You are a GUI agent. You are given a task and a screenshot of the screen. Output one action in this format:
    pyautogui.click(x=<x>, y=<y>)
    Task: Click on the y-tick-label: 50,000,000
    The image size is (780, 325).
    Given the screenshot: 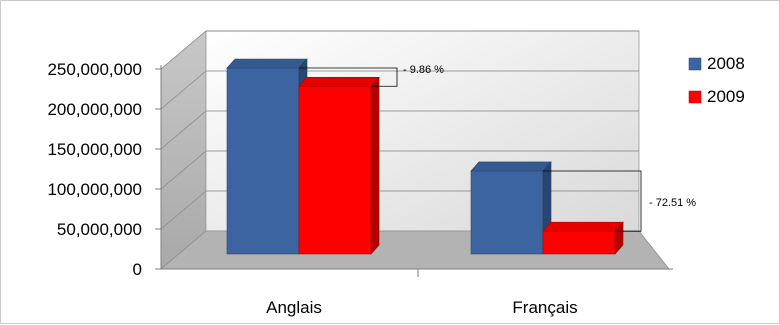 What is the action you would take?
    pyautogui.click(x=99, y=229)
    